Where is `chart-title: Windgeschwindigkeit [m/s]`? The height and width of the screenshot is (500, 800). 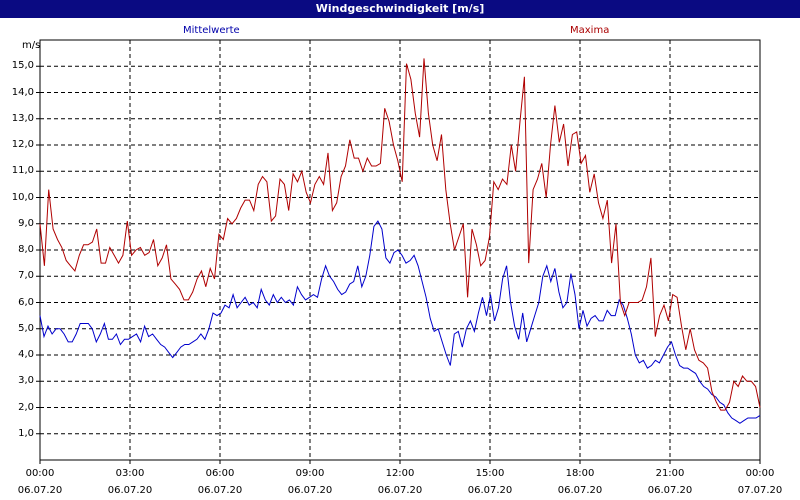
chart-title: Windgeschwindigkeit [m/s] is located at coordinates (400, 8).